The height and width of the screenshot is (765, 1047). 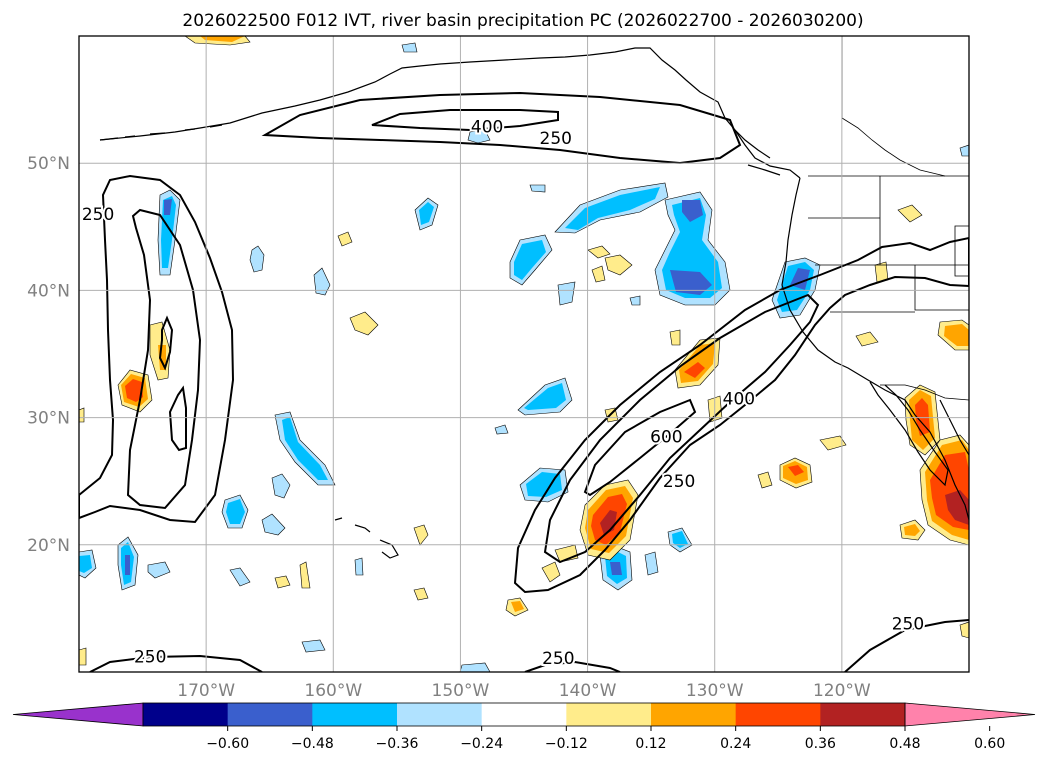 I want to click on colorbar-tick-label: −0.60, so click(x=227, y=744).